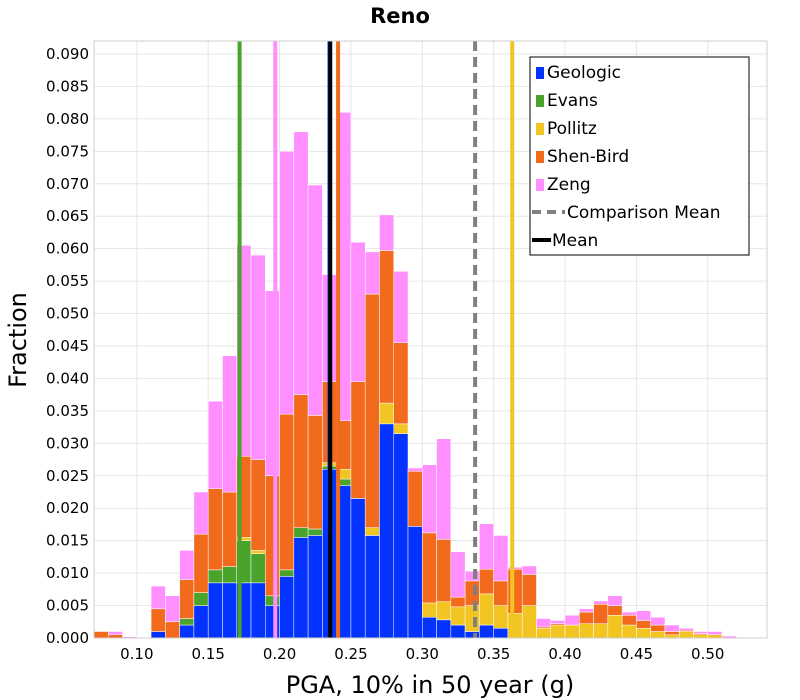  Describe the element at coordinates (67, 638) in the screenshot. I see `y-tick-label: 0.000` at that location.